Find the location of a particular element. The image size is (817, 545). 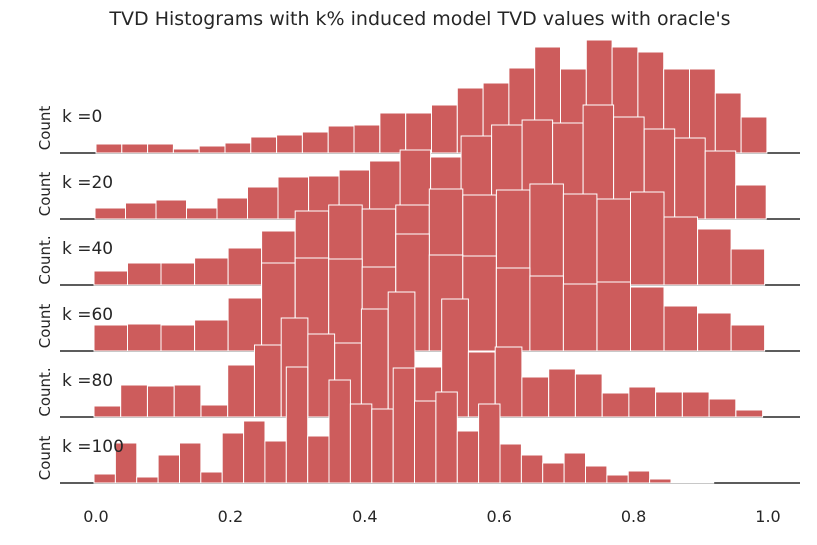

panel-ylabel: Count. is located at coordinates (45, 259).